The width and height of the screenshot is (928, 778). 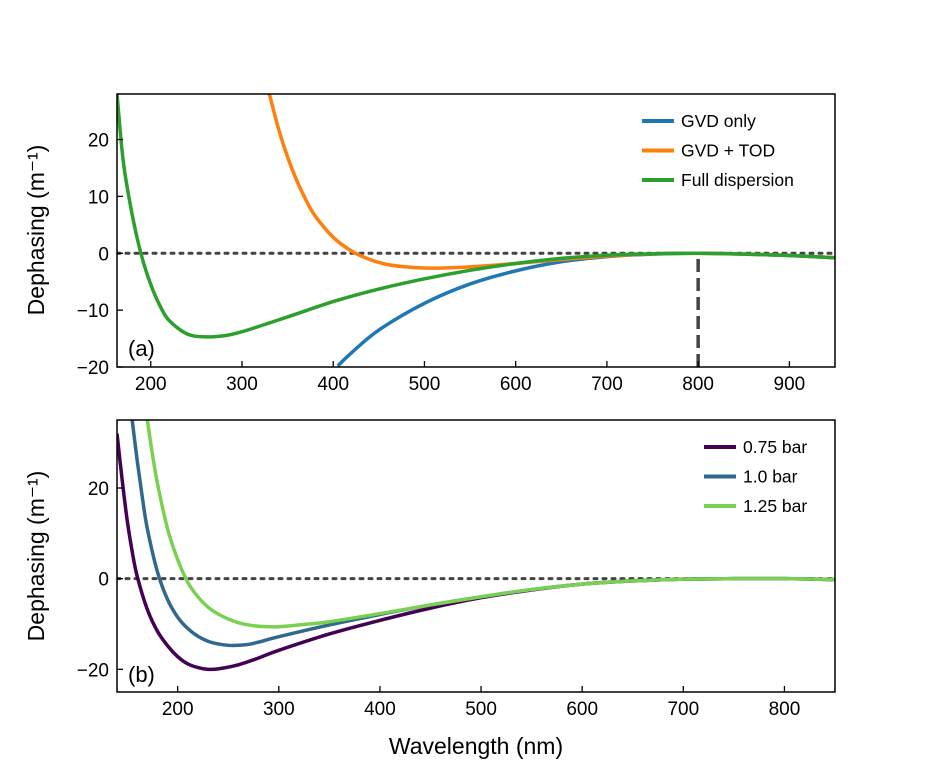 What do you see at coordinates (36, 556) in the screenshot?
I see `panel-b-y-axis-label: Dephasing (m⁻¹)` at bounding box center [36, 556].